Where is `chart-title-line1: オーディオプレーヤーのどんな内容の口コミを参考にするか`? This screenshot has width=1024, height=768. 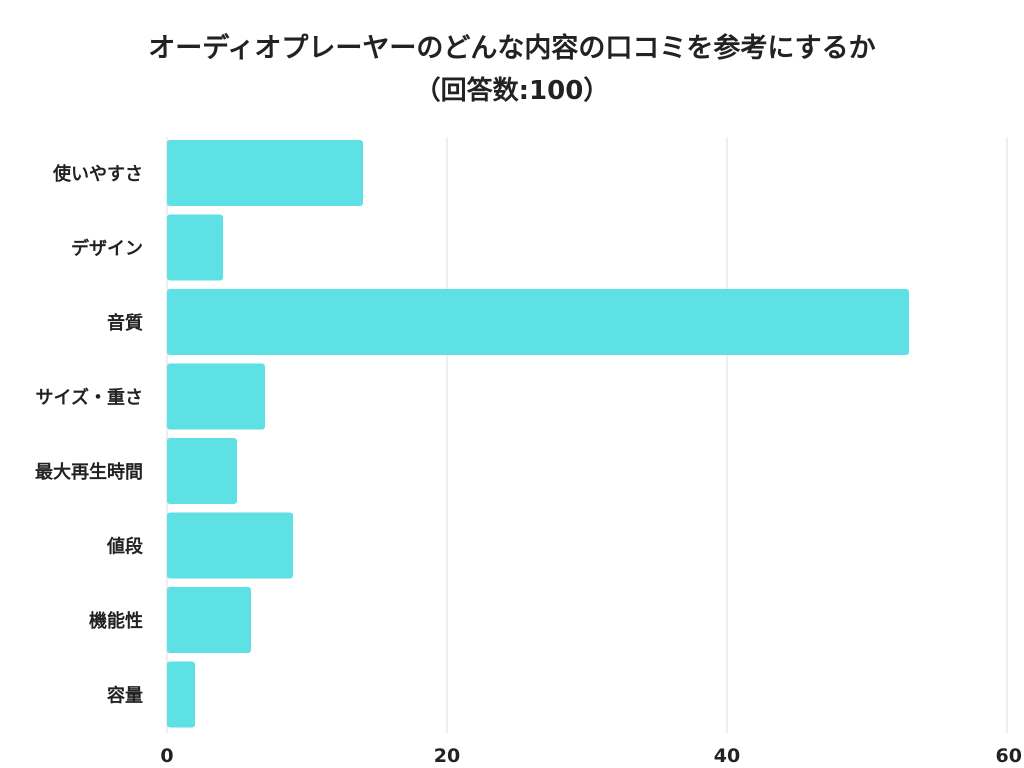
chart-title-line1: オーディオプレーヤーのどんな内容の口コミを参考にするか is located at coordinates (512, 48).